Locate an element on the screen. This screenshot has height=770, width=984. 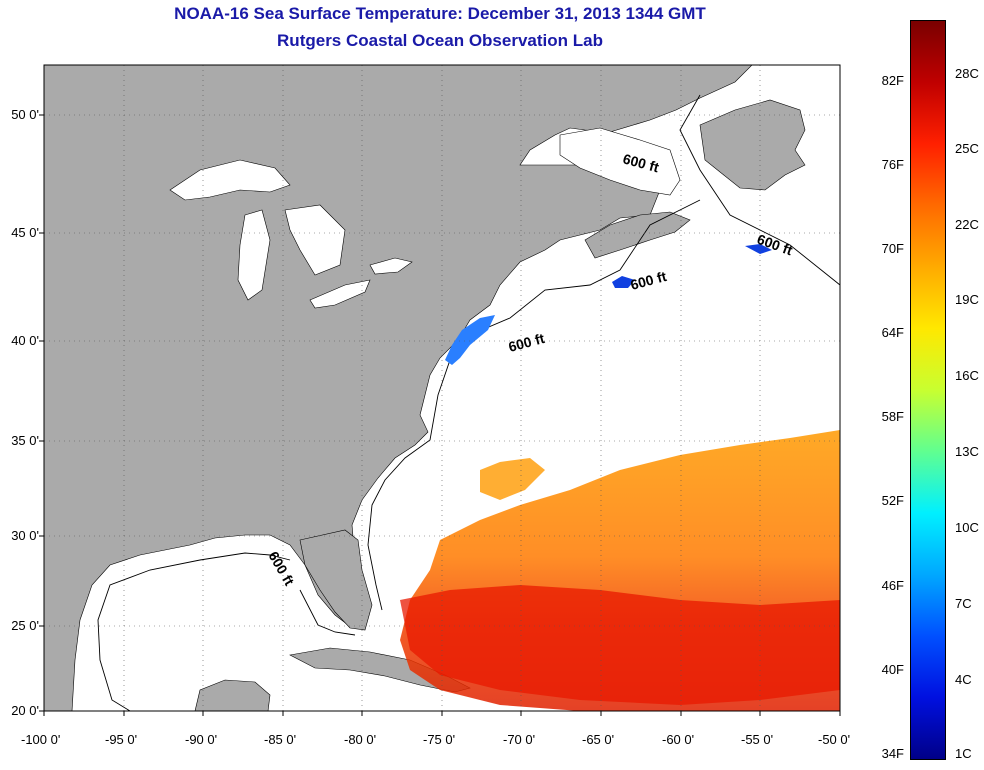
colorbar-f-label: 76F is located at coordinates (892, 164).